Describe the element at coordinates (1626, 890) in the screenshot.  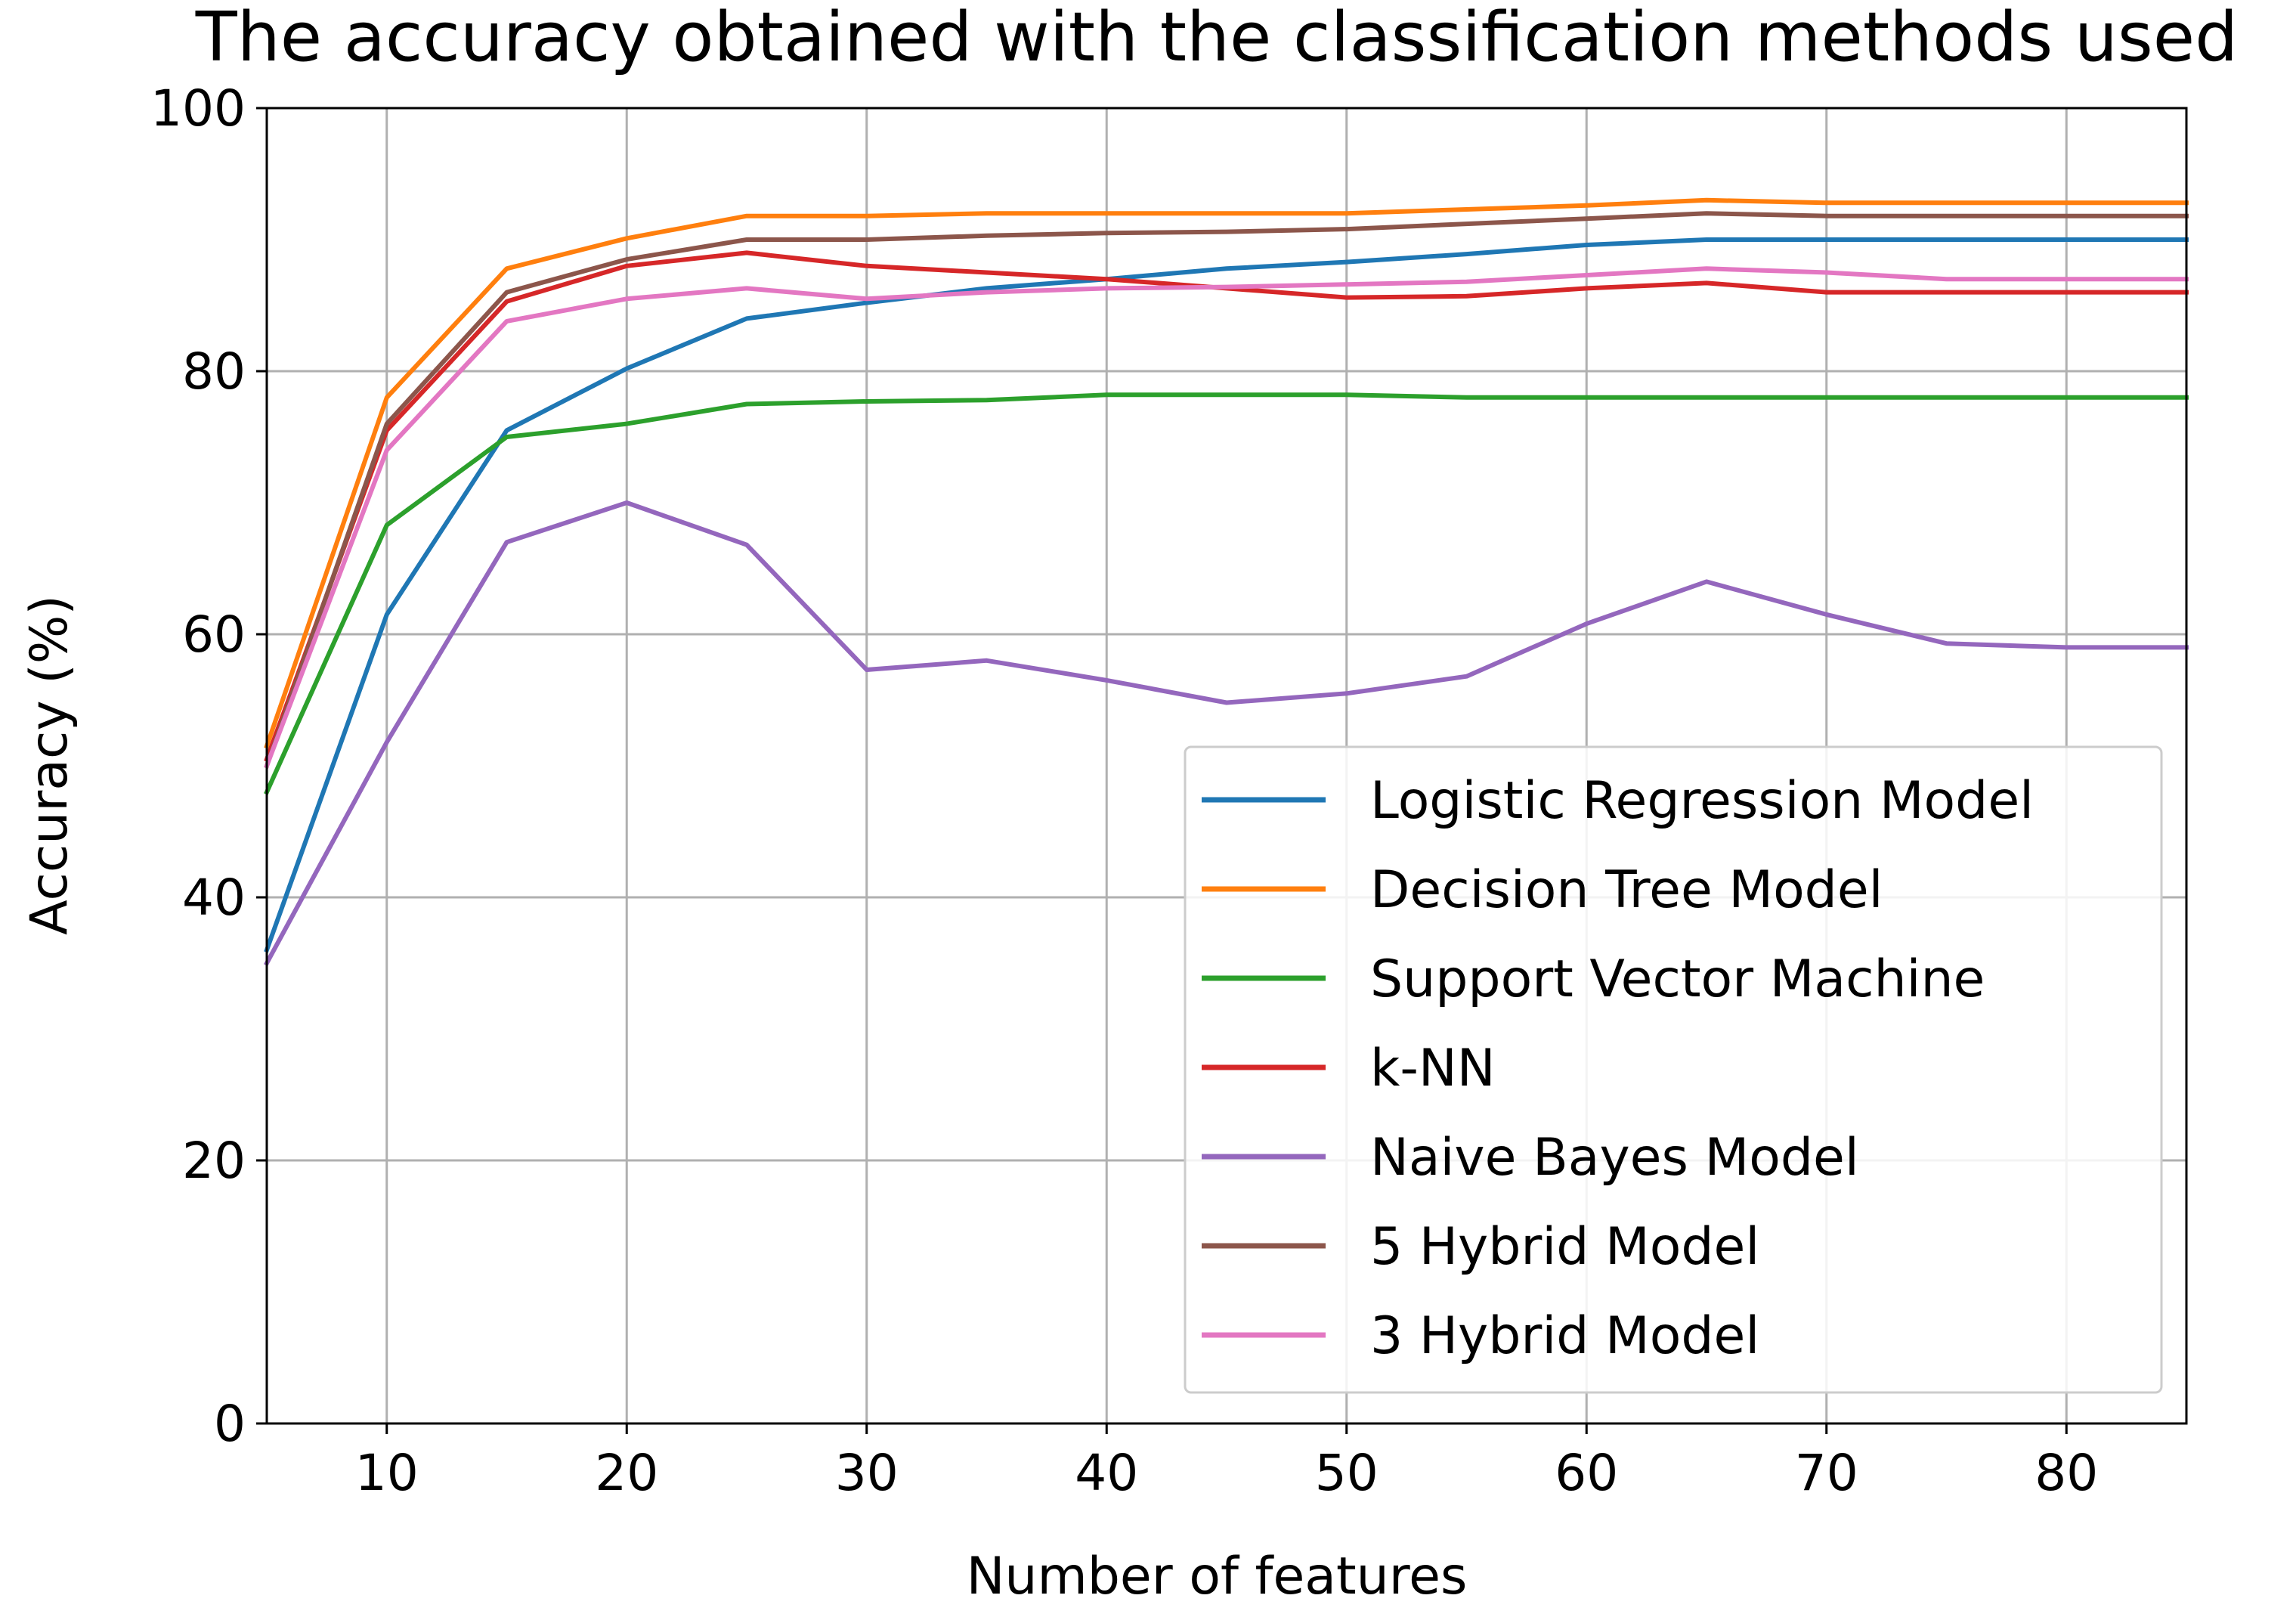
I see `legend-label: Decision Tree Model` at that location.